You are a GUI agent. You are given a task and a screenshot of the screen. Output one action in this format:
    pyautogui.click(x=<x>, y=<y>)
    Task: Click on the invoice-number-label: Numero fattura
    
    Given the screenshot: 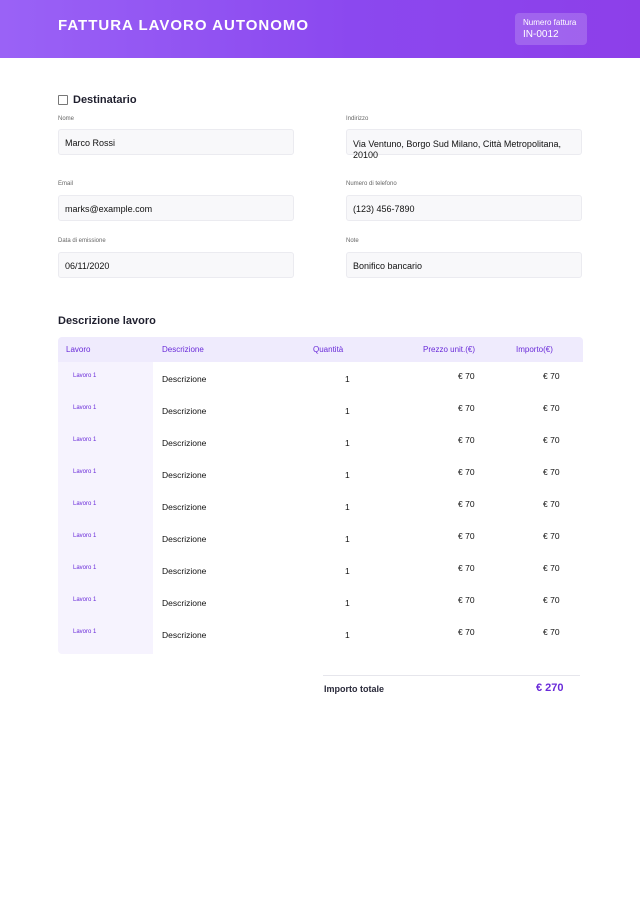 What is the action you would take?
    pyautogui.click(x=550, y=22)
    